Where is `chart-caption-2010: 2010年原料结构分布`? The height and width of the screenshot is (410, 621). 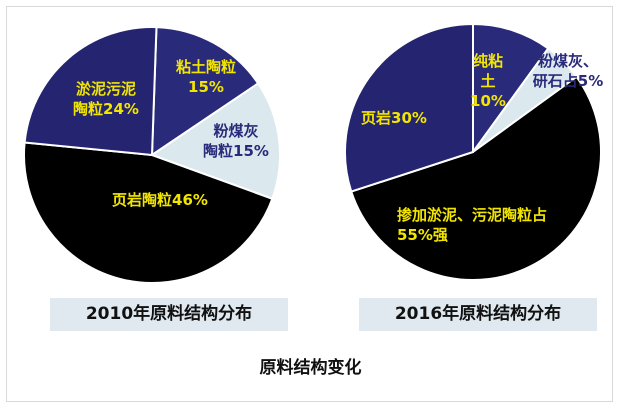
chart-caption-2010: 2010年原料结构分布 is located at coordinates (169, 314).